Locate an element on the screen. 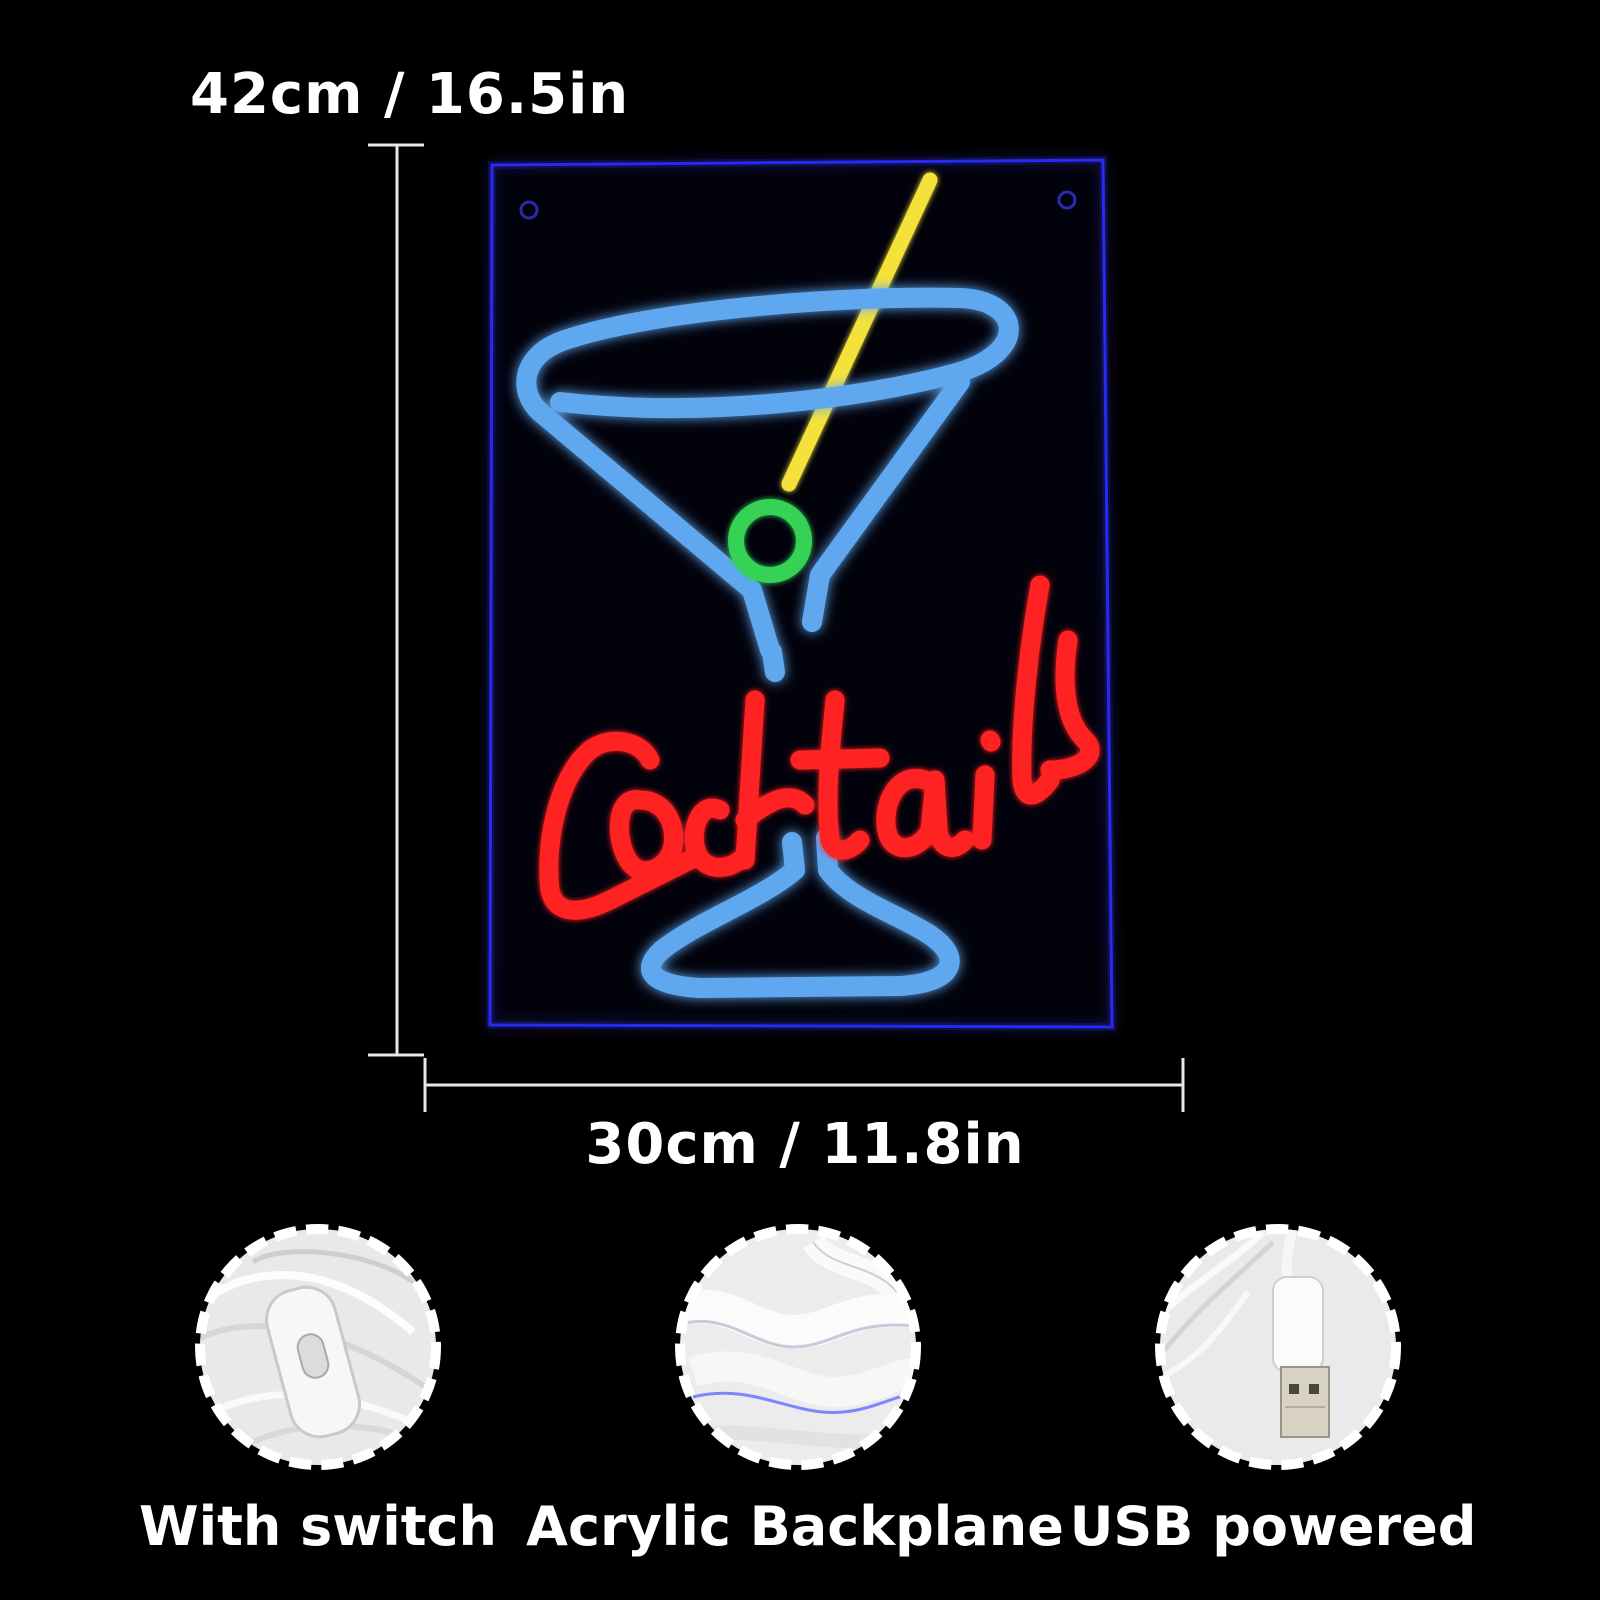  neon-olive is located at coordinates (770, 541).